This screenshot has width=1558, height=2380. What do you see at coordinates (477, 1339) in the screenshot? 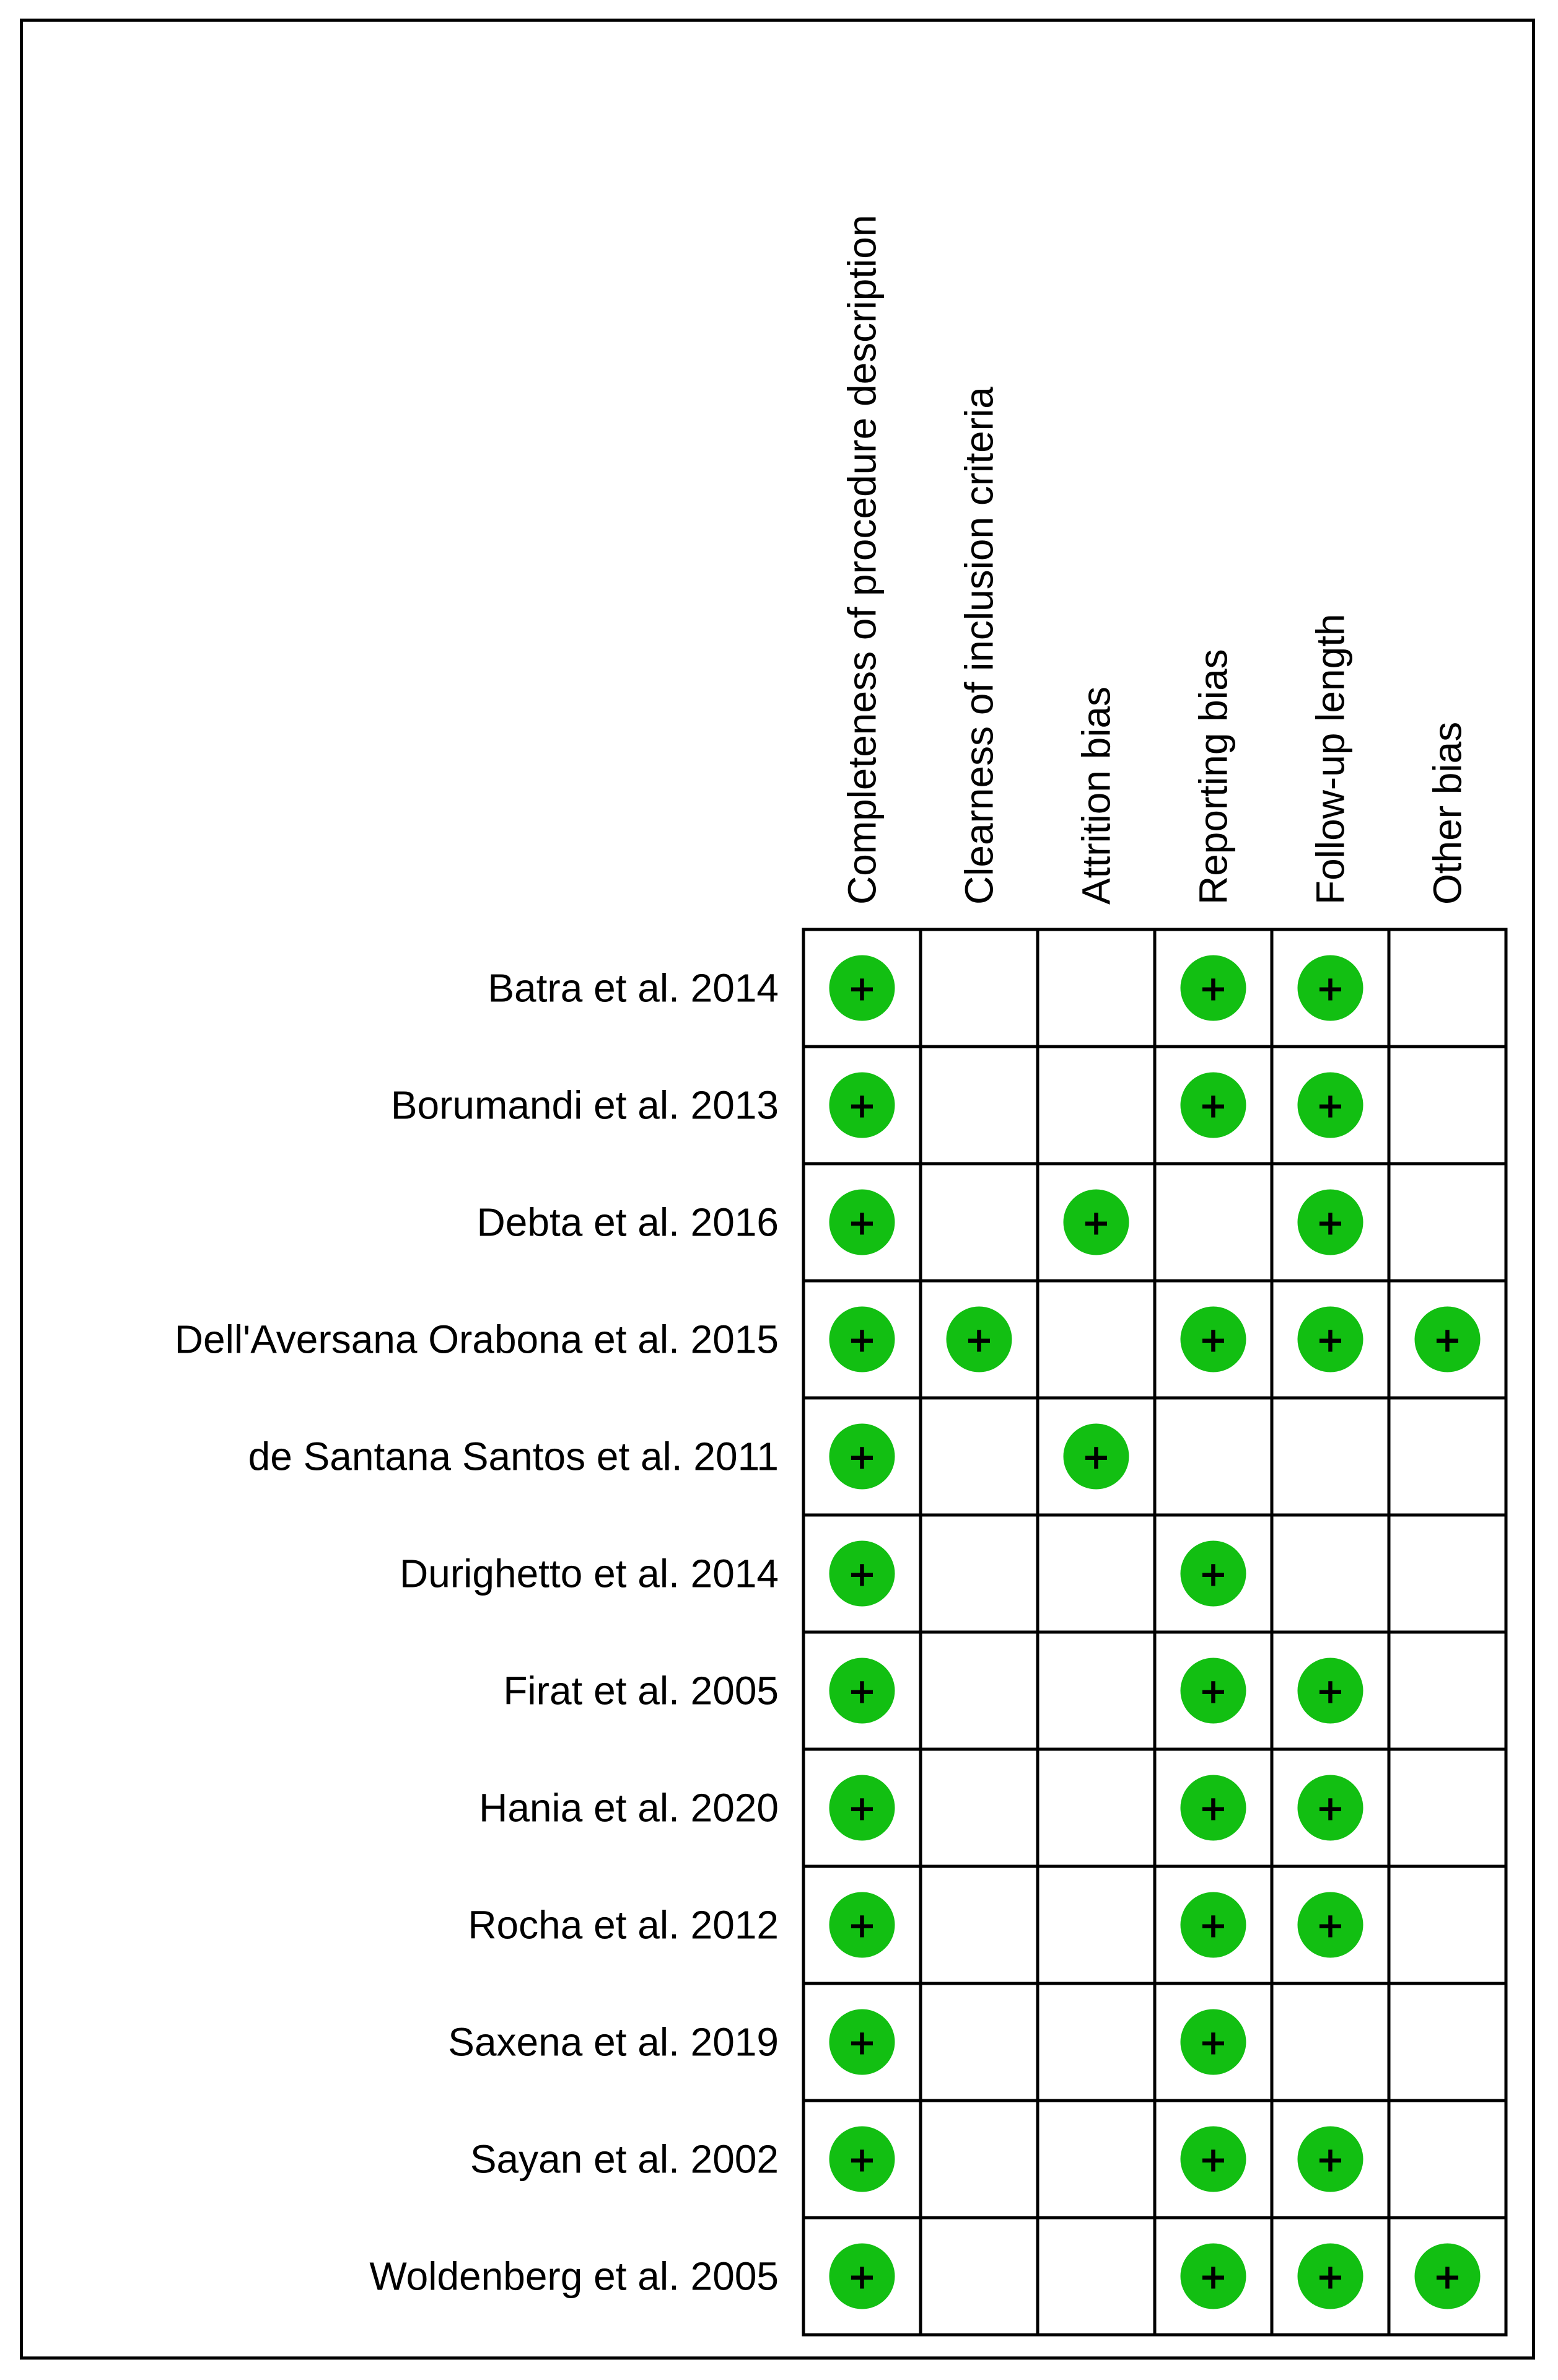
I see `row-label: Dell'Aversana Orabona et al. 2015` at bounding box center [477, 1339].